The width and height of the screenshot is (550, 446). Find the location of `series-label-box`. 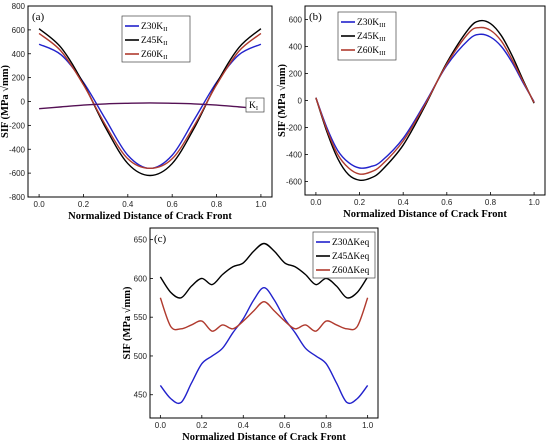

series-label-box is located at coordinates (255, 105).